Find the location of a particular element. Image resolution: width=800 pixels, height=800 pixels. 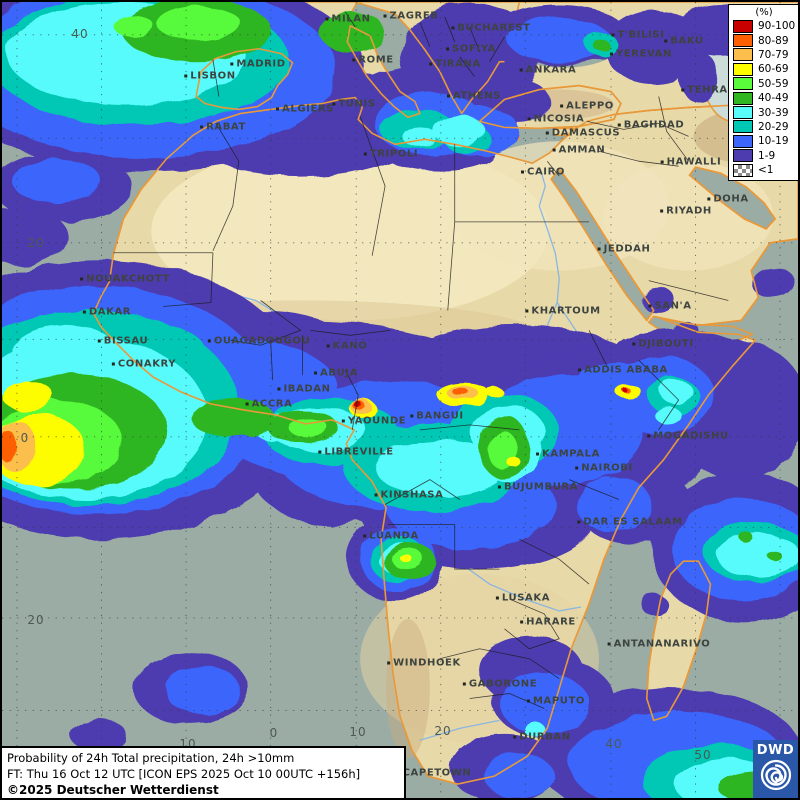

legend-row: 60-69 is located at coordinates (763, 69).